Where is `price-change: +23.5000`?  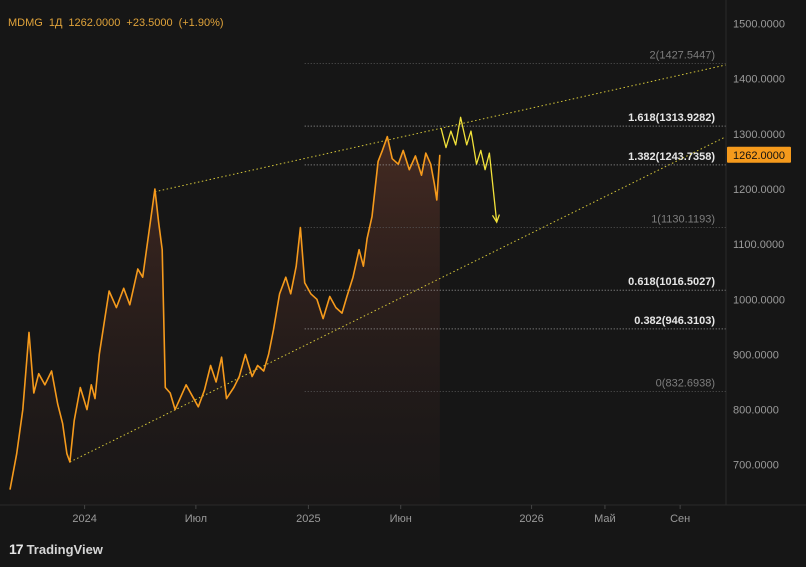
price-change: +23.5000 is located at coordinates (149, 23).